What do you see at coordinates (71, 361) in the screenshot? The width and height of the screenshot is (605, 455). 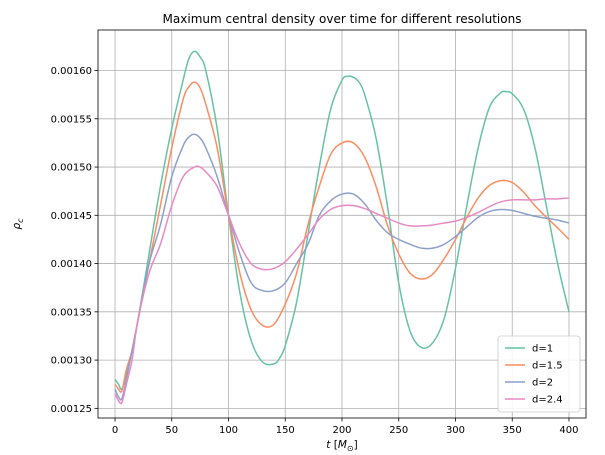 I see `y-tick-label: 0.00130` at bounding box center [71, 361].